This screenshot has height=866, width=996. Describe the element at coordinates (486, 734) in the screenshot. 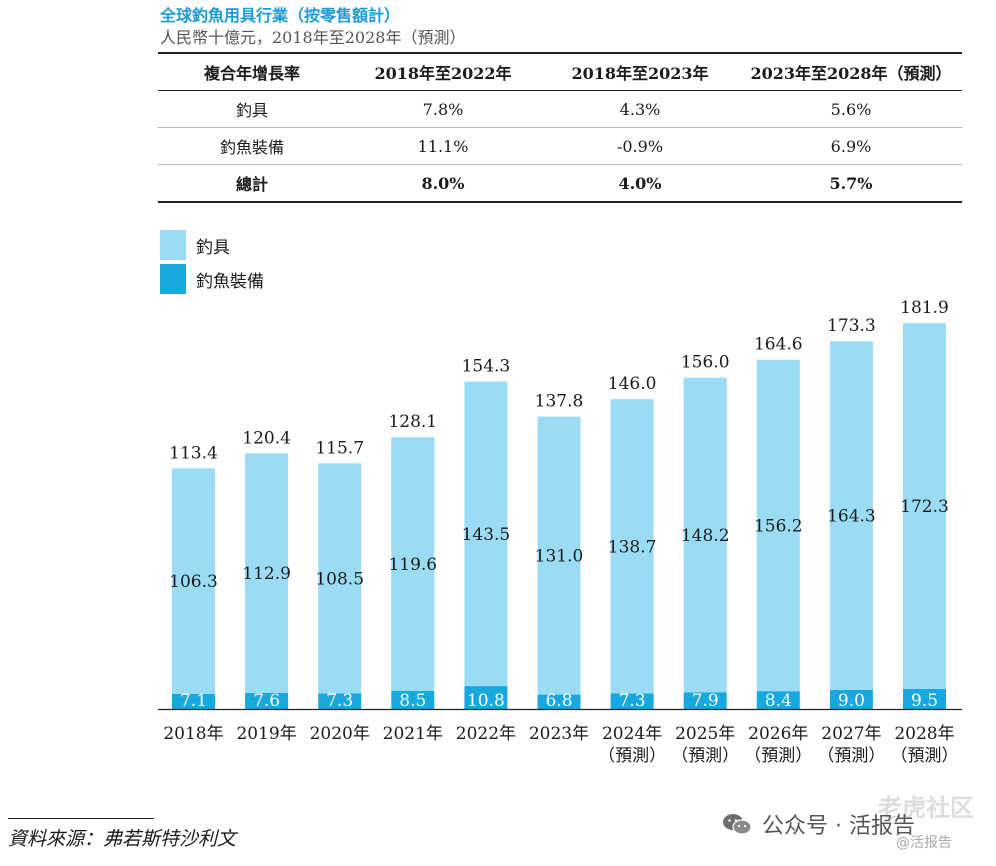

I see `x-tick-label: 2022年` at that location.